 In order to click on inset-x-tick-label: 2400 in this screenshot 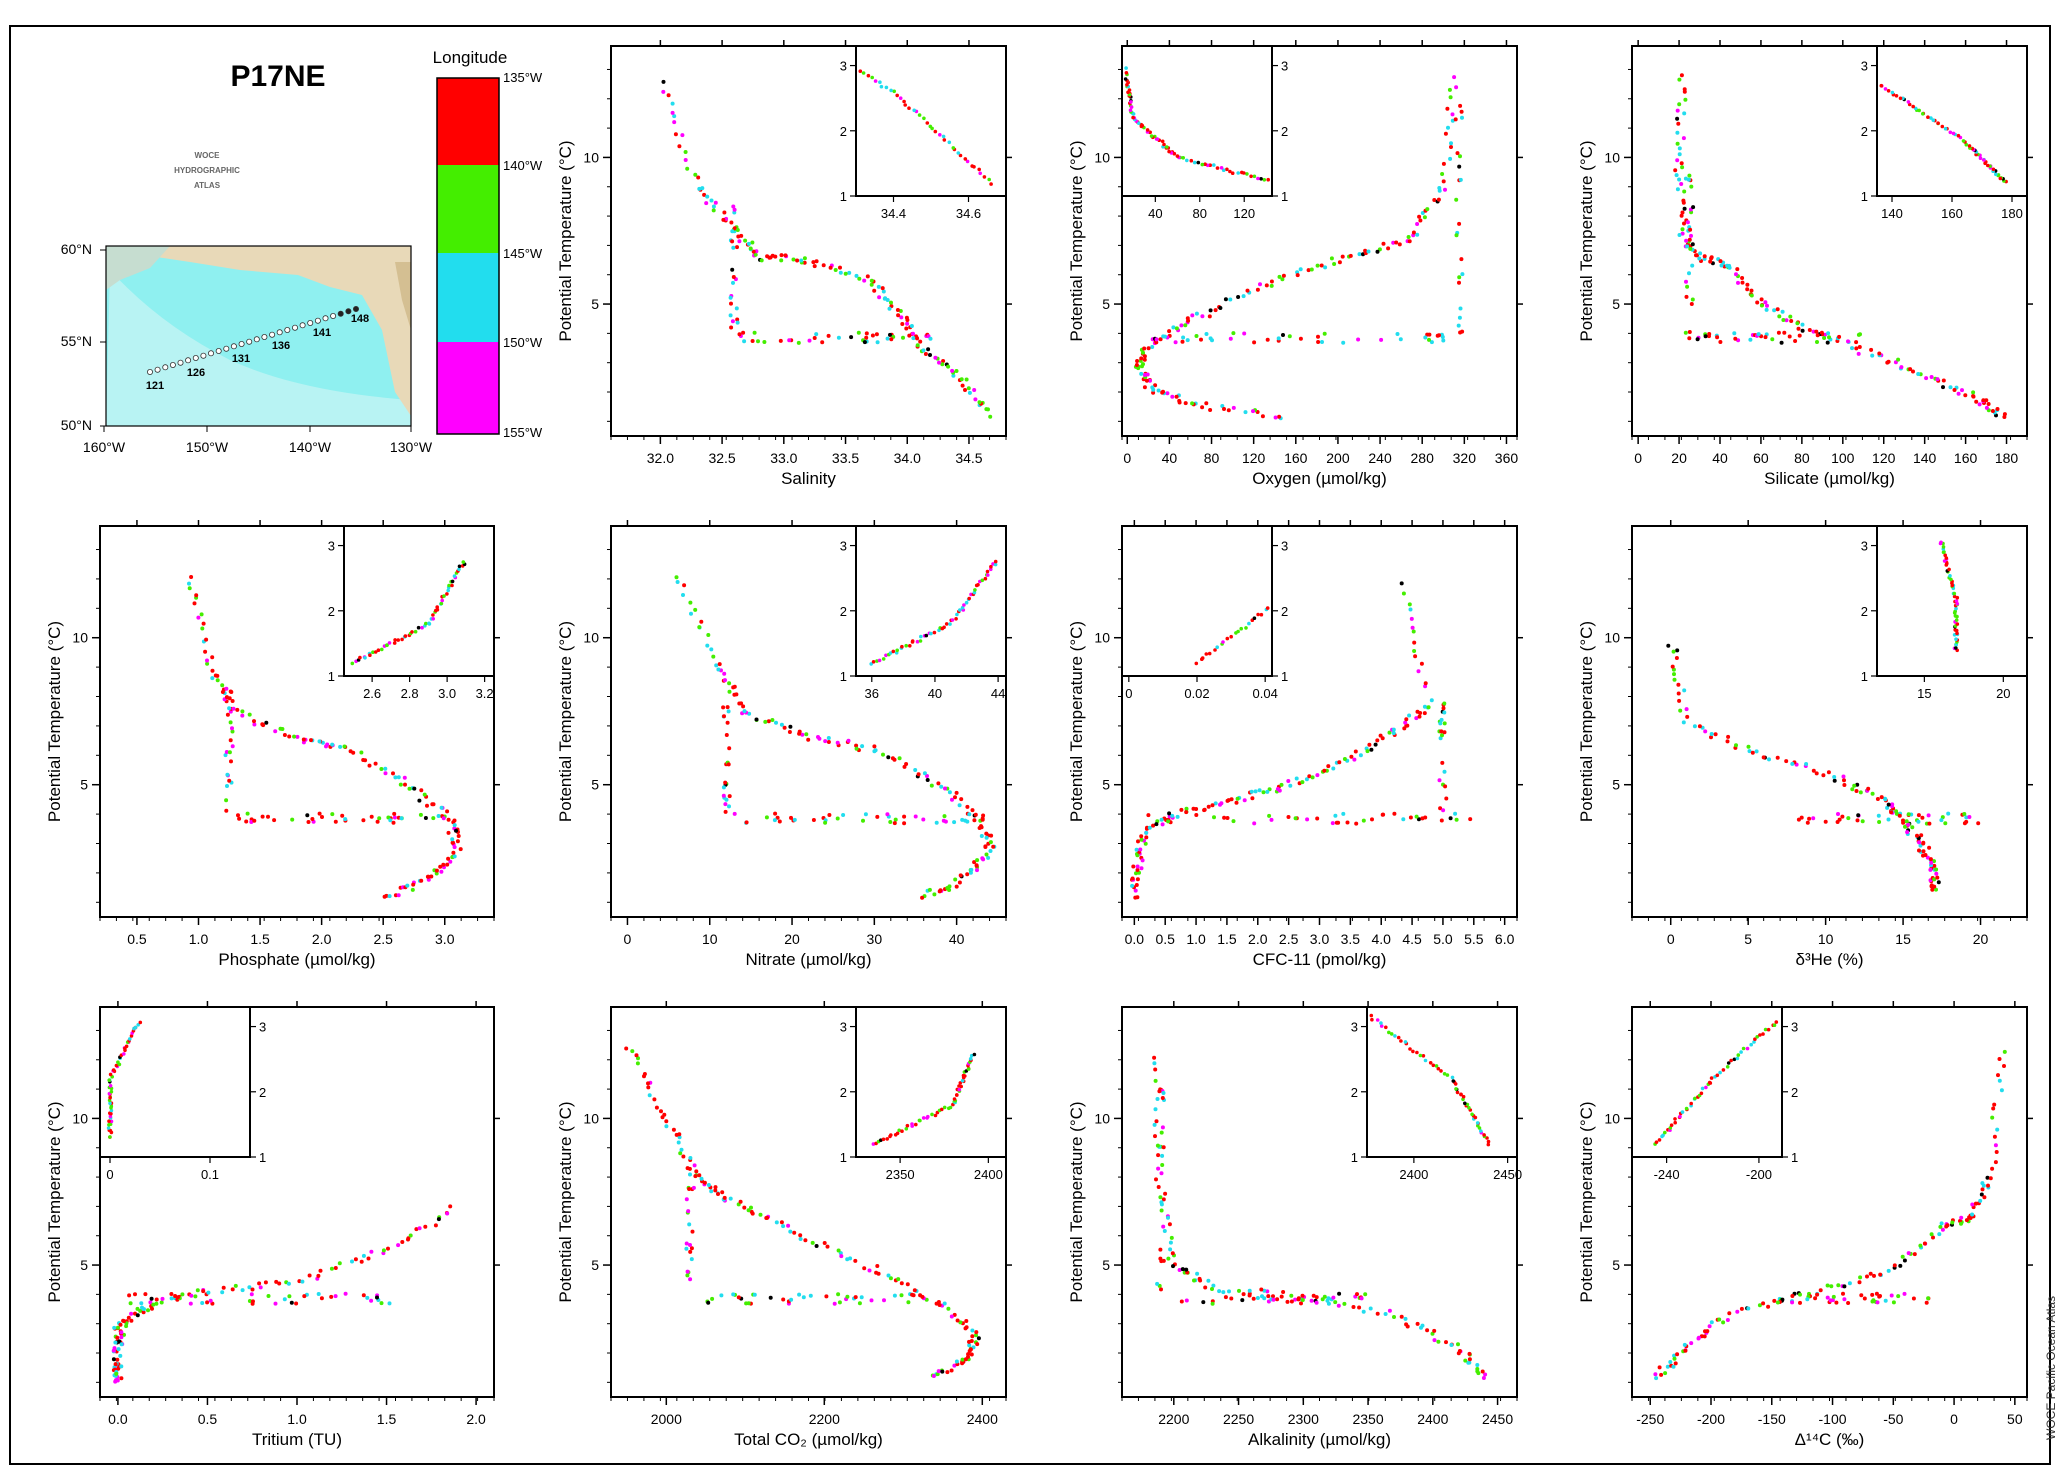, I will do `click(988, 1174)`.